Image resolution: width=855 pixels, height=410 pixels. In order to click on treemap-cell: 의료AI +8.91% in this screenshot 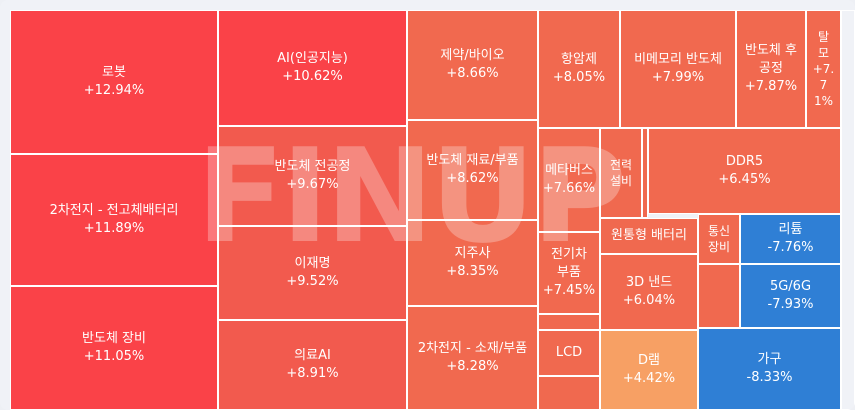, I will do `click(312, 365)`.